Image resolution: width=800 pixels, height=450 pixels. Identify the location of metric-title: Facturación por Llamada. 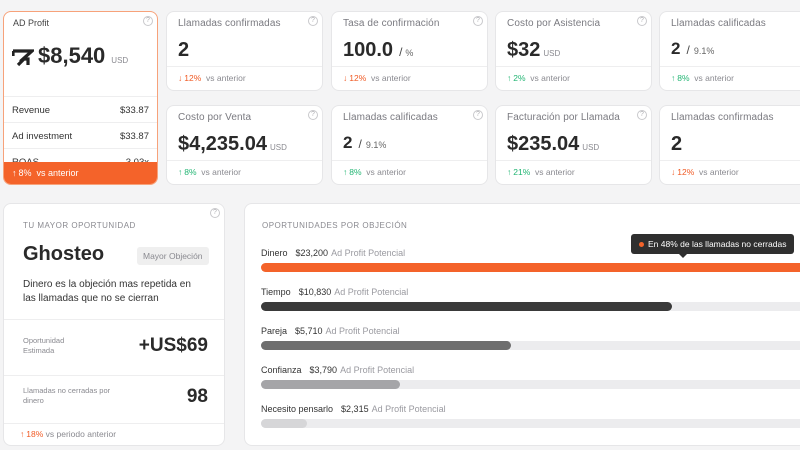
(563, 117).